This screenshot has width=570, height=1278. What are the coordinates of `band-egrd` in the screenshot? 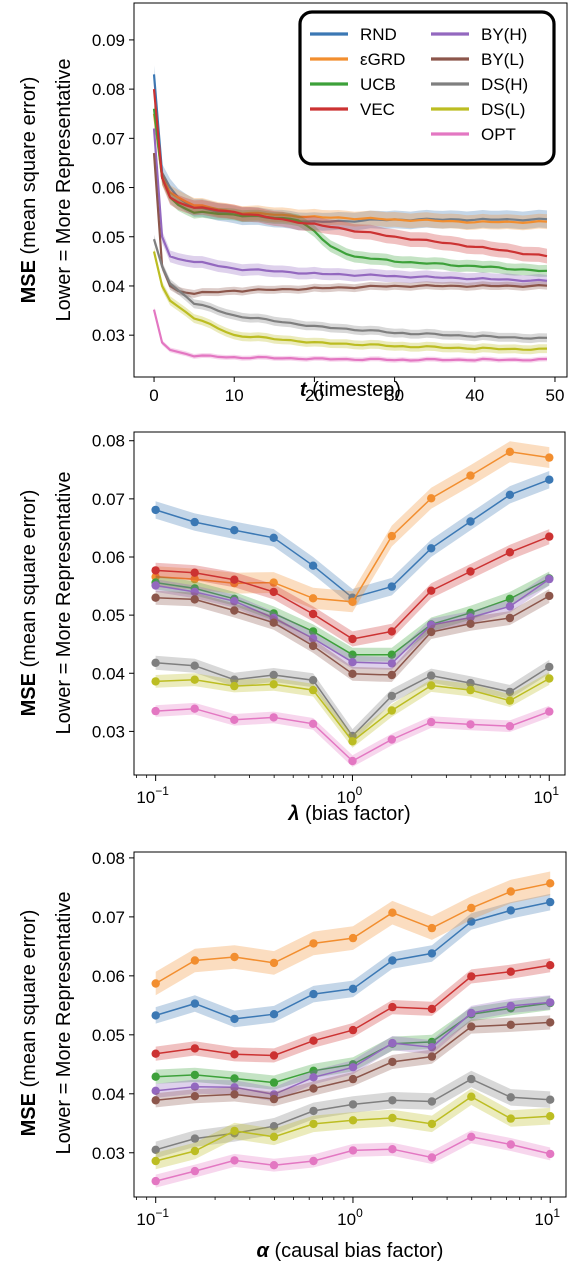 It's located at (352, 527).